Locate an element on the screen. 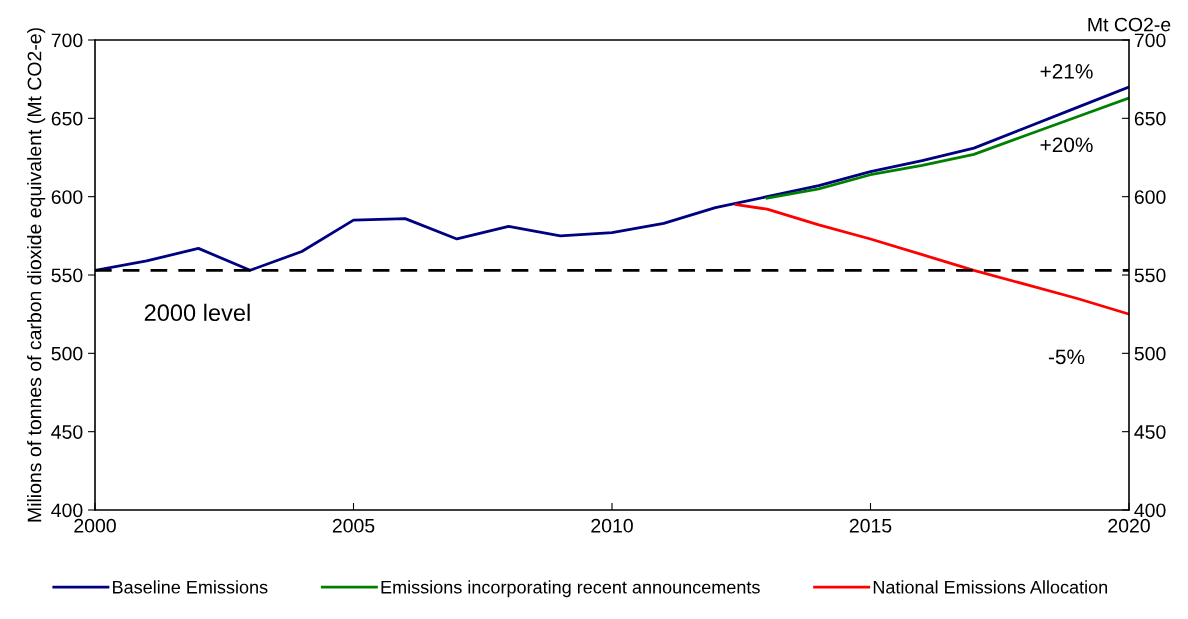 The image size is (1188, 619). annotation: +20% is located at coordinates (1066, 145).